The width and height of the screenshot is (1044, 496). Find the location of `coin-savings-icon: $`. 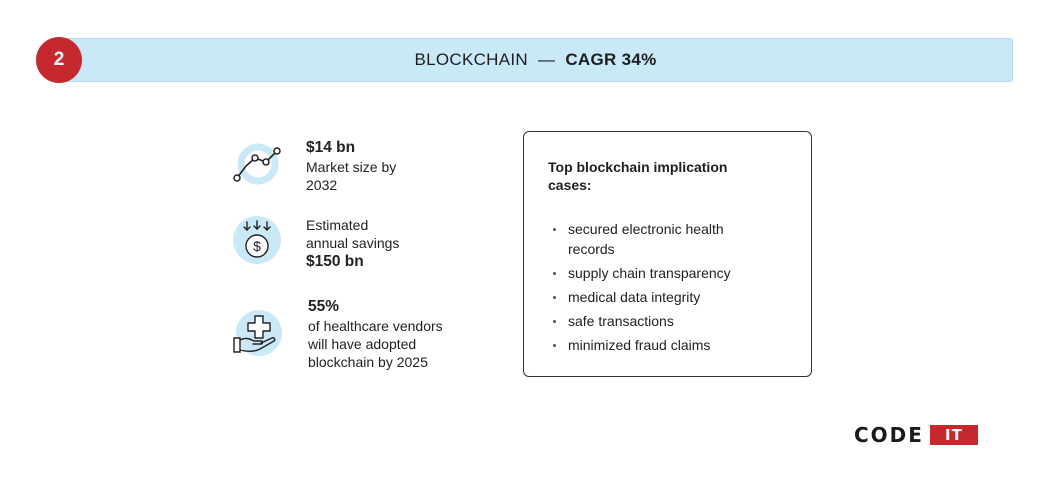

coin-savings-icon: $ is located at coordinates (257, 240).